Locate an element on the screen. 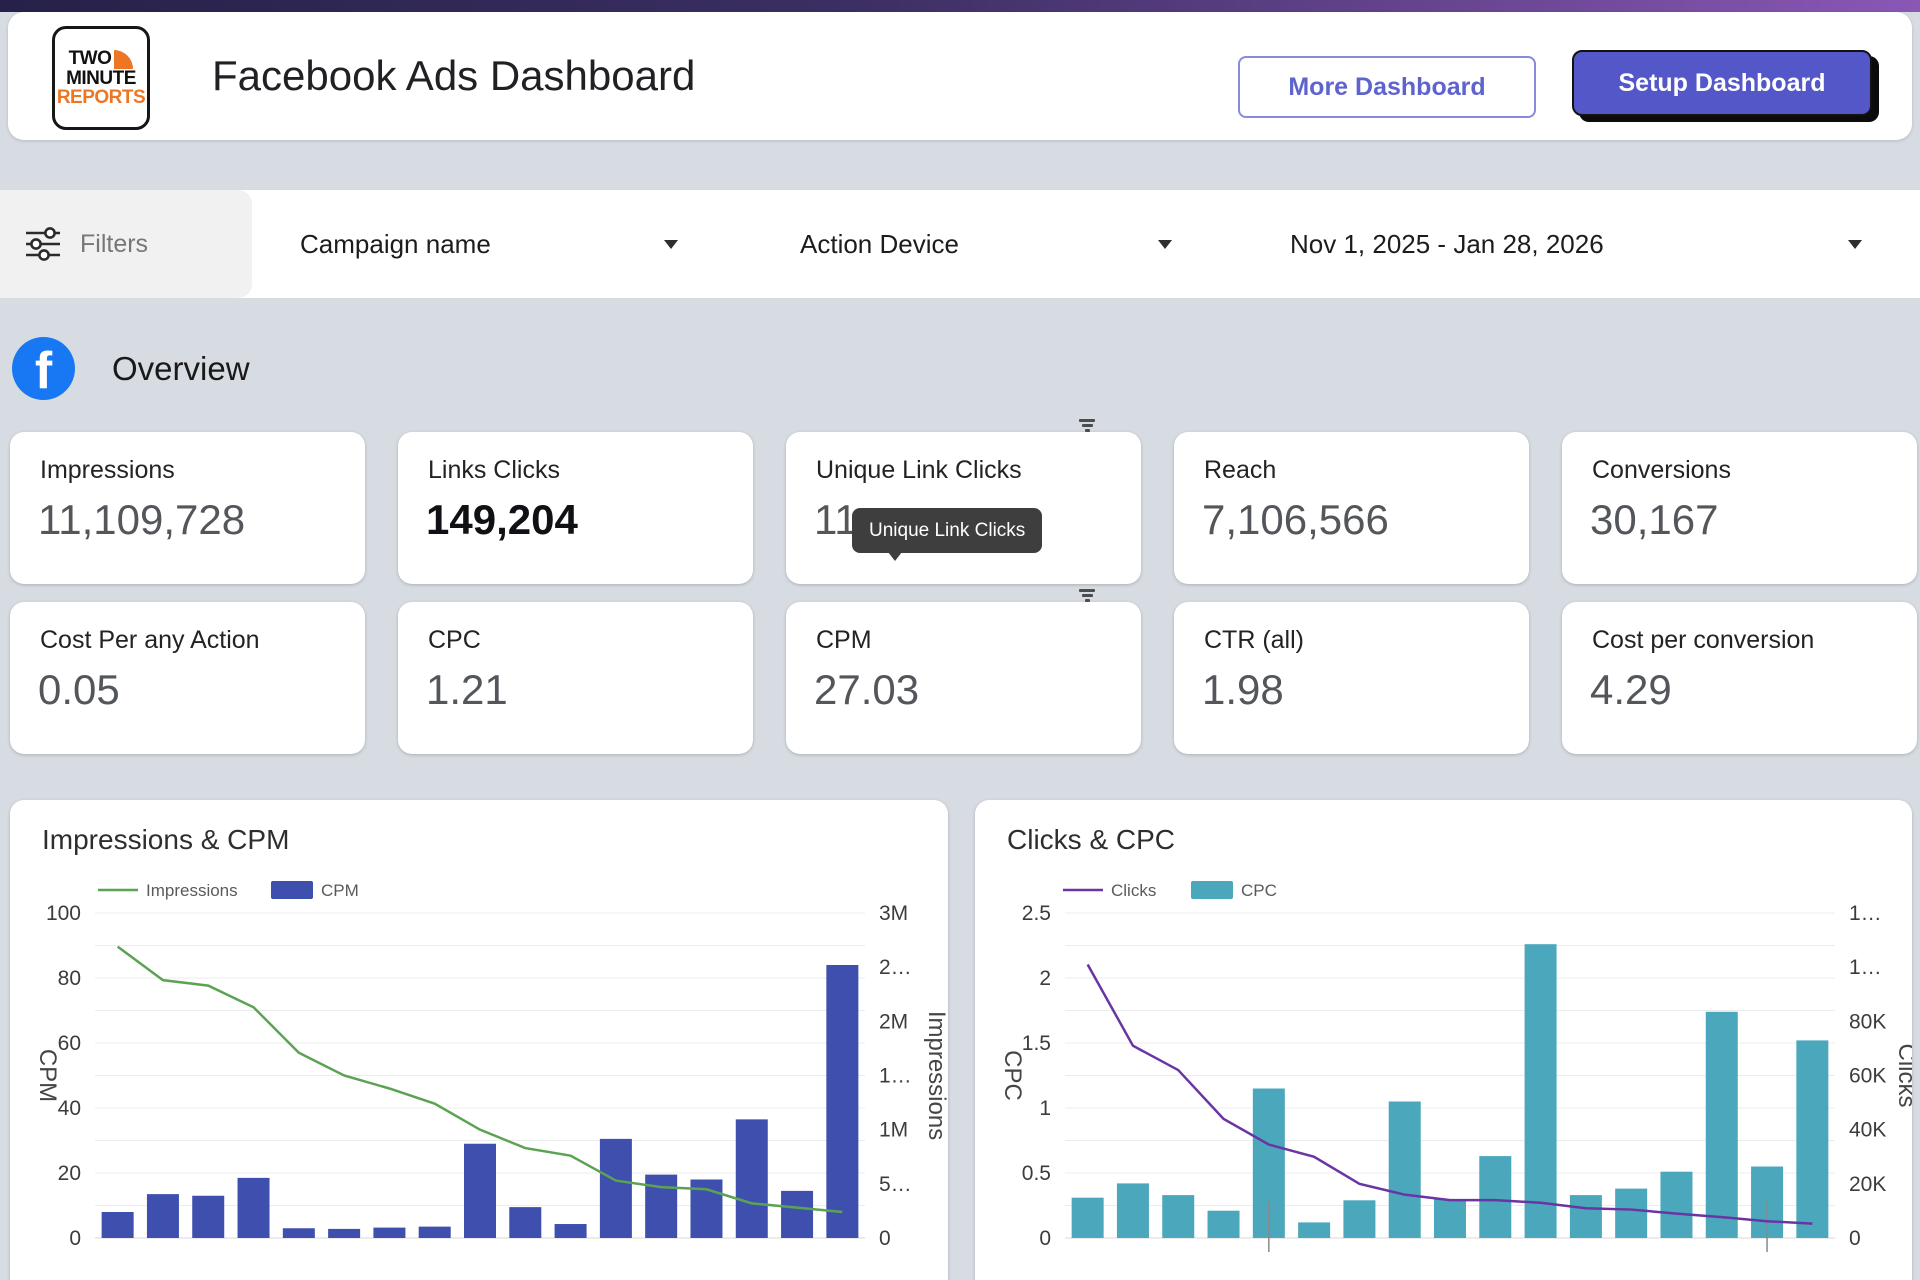 The image size is (1920, 1280). more-dashboard-button: More Dashboard is located at coordinates (1387, 87).